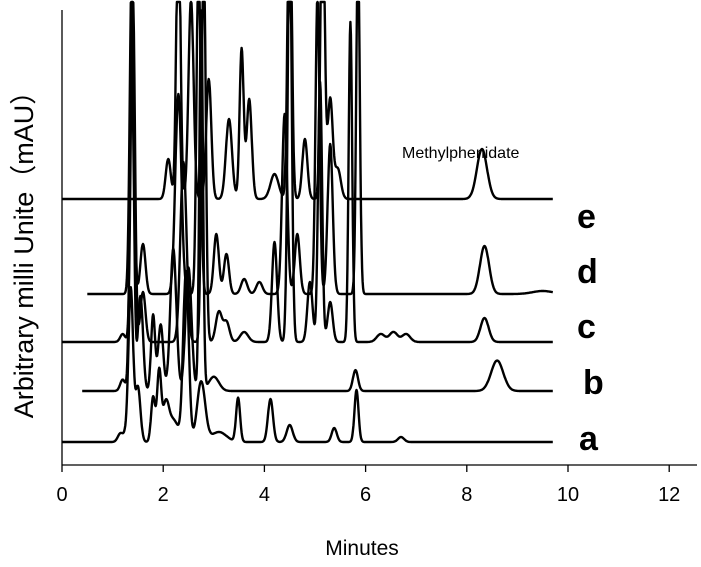 Image resolution: width=701 pixels, height=567 pixels. Describe the element at coordinates (163, 495) in the screenshot. I see `x-tick-label: 2` at that location.